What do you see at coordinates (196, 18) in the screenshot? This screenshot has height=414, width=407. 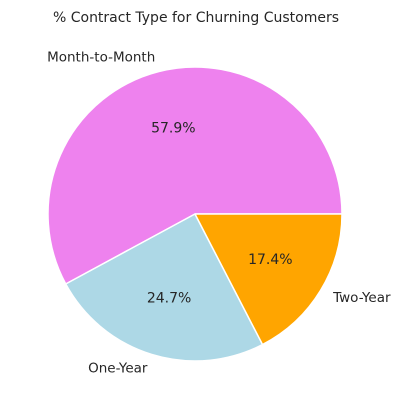 I see `chart-title: % Contract Type for Churning Customers` at bounding box center [196, 18].